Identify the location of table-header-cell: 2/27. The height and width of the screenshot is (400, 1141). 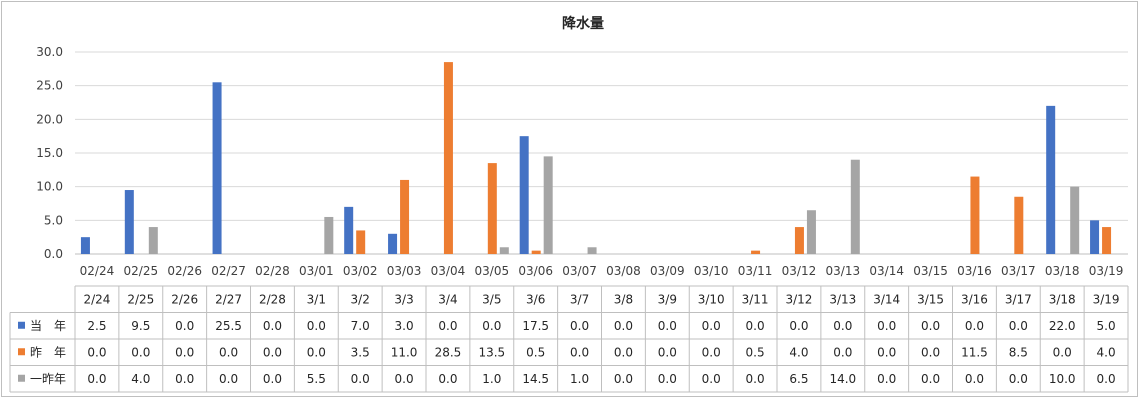
(228, 299).